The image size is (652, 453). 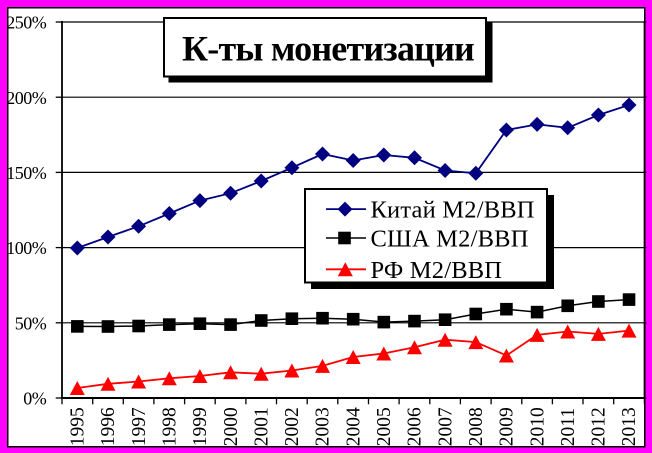 I want to click on svg-text: 200%, so click(x=26, y=98).